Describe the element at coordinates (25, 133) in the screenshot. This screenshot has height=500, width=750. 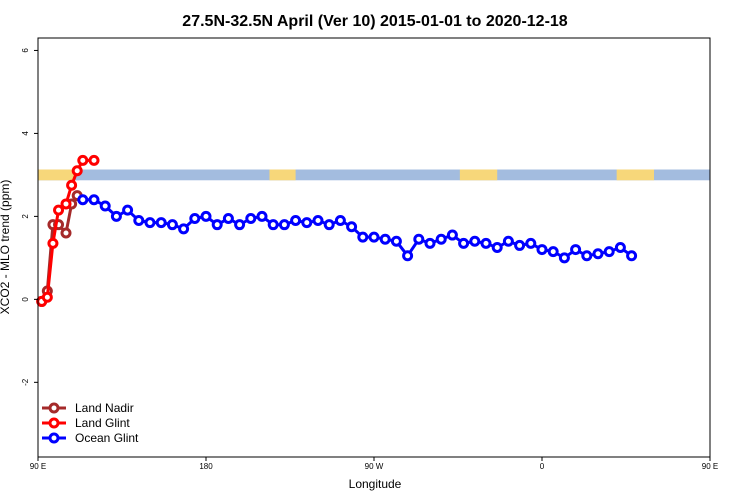
I see `y-tick-label: 4` at that location.